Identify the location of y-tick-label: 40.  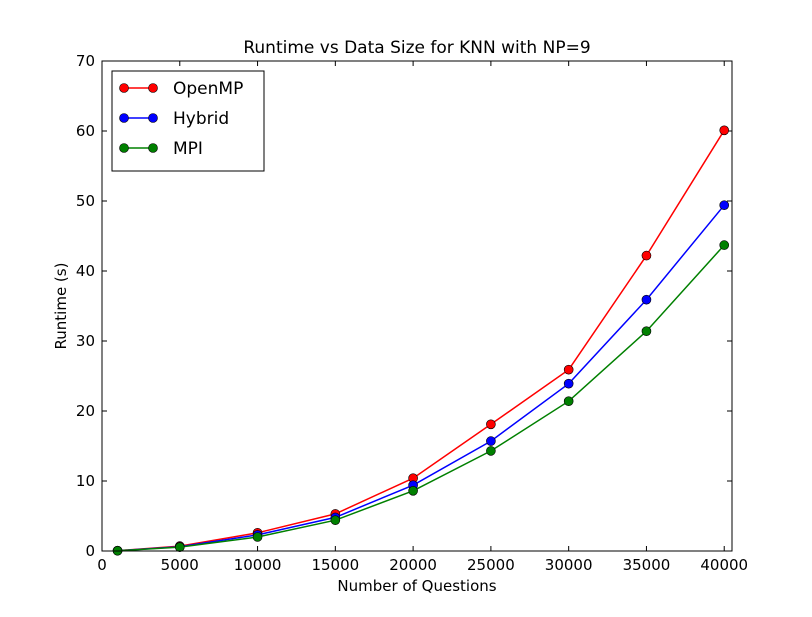
(85, 271).